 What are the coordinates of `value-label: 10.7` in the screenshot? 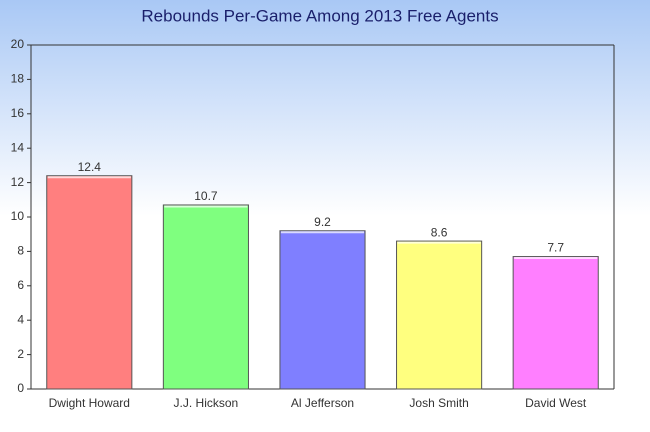 It's located at (206, 196).